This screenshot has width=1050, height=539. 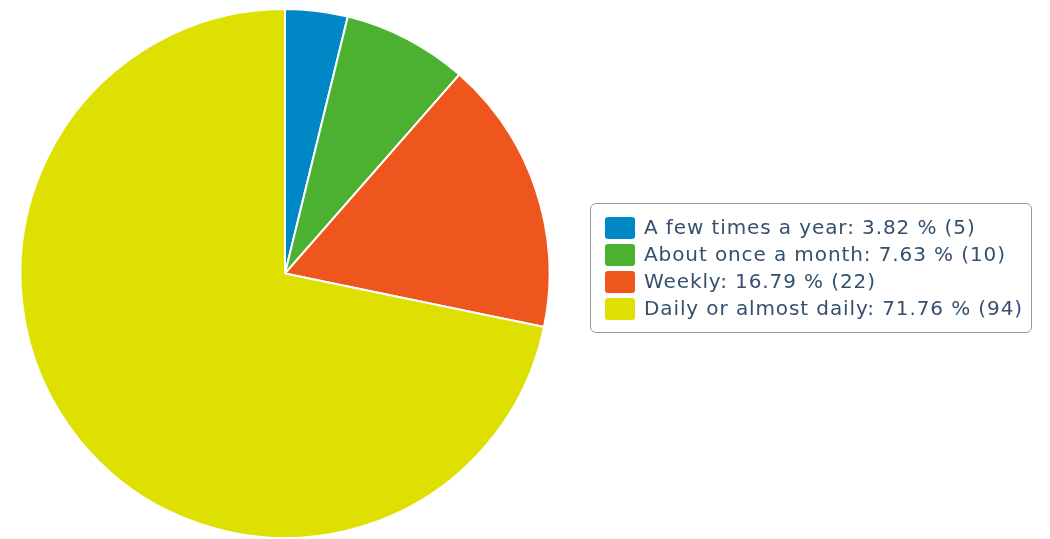 I want to click on legend-label: About once a month: 7.63 % (10), so click(x=825, y=254).